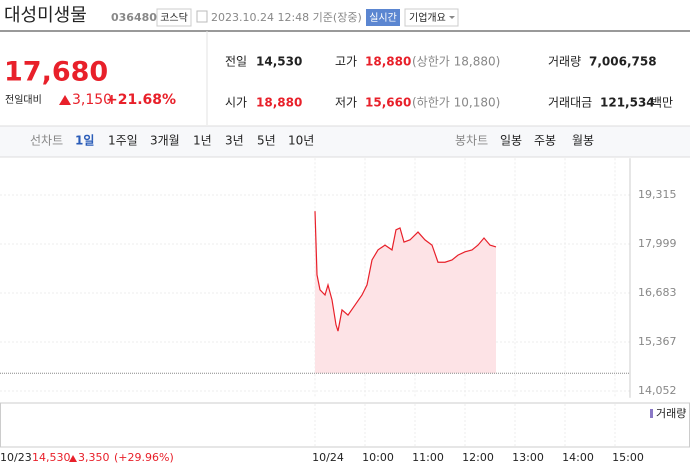 Image resolution: width=690 pixels, height=471 pixels. I want to click on x-tick-label: 15:00, so click(628, 457).